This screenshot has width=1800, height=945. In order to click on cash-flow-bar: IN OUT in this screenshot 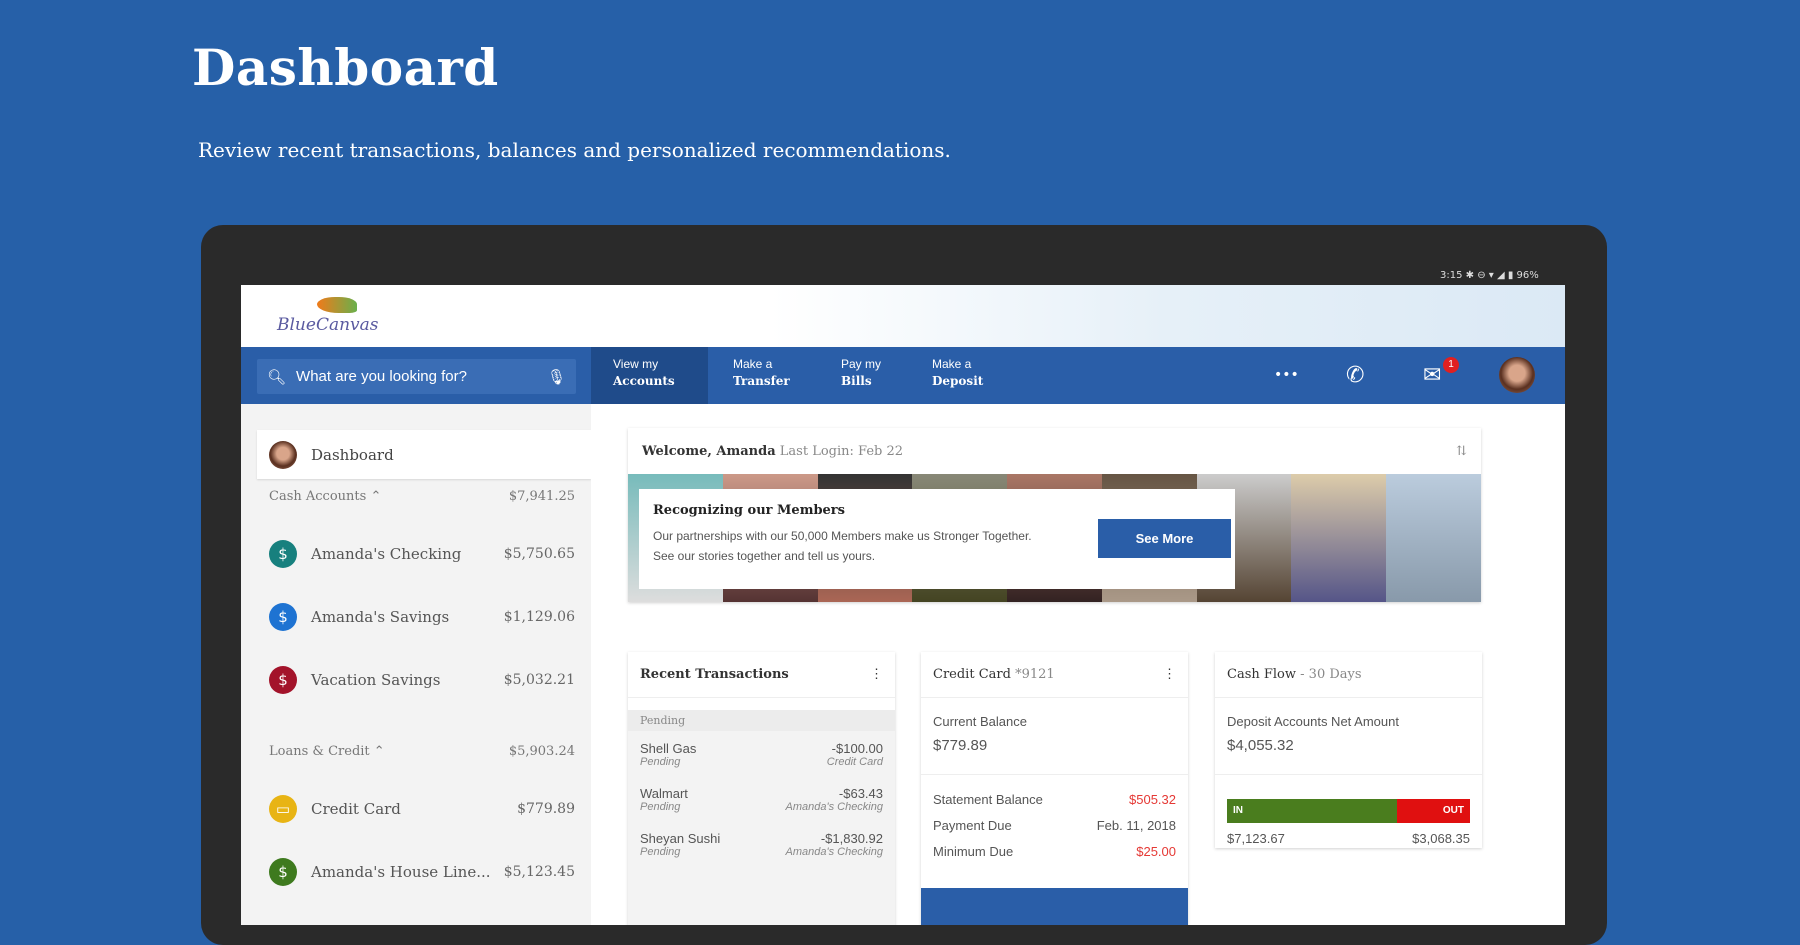, I will do `click(1348, 811)`.